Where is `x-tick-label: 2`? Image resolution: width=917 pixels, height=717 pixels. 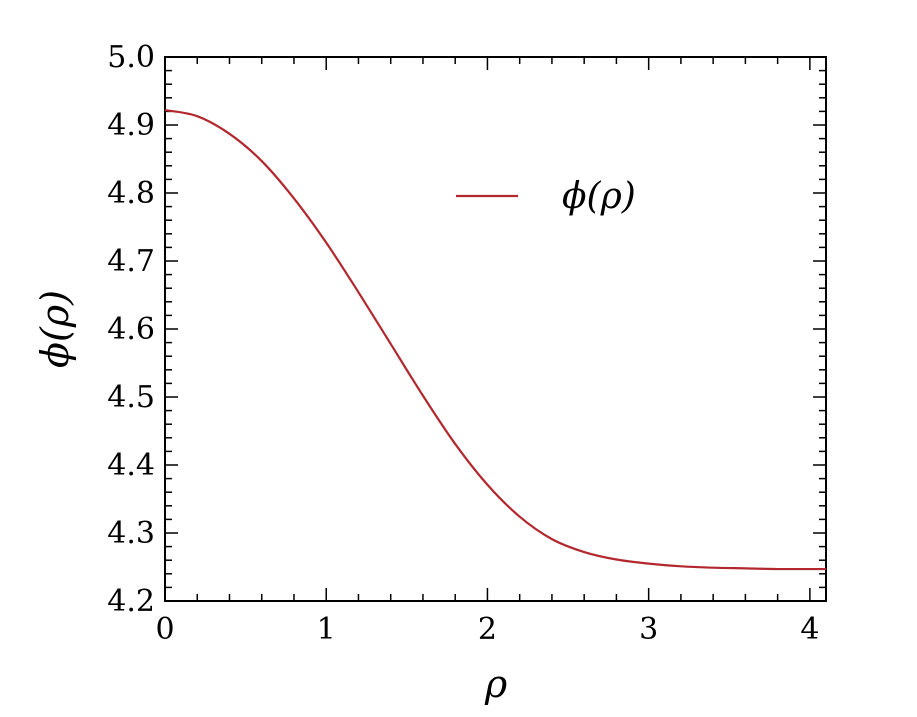
x-tick-label: 2 is located at coordinates (487, 629).